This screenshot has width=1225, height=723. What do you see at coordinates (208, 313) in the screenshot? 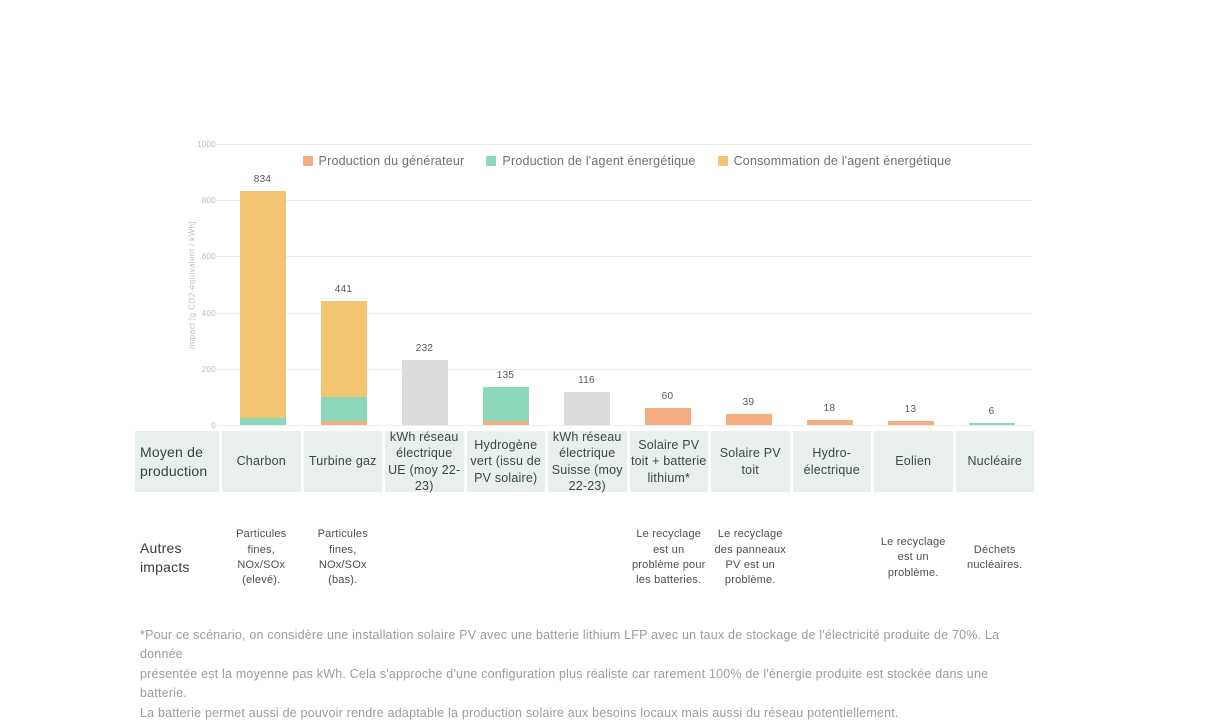
I see `y-tick-label-400: 400` at bounding box center [208, 313].